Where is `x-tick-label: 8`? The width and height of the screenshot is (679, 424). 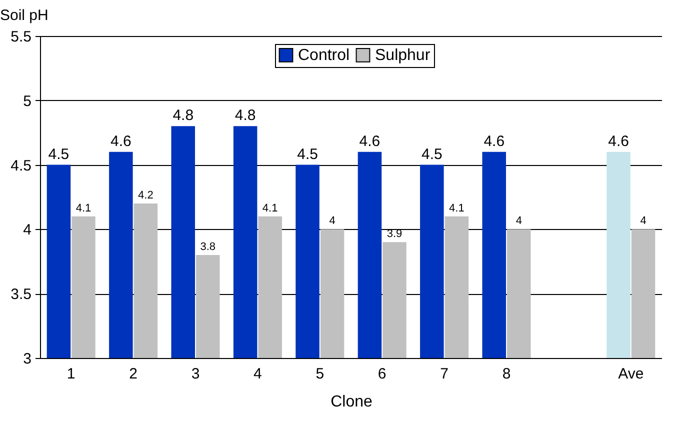
x-tick-label: 8 is located at coordinates (506, 374).